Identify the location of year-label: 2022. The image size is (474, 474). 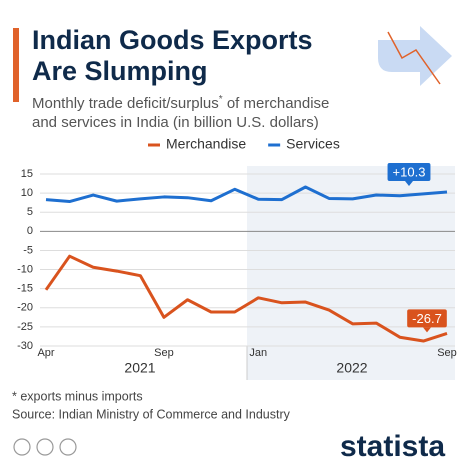
(351, 368).